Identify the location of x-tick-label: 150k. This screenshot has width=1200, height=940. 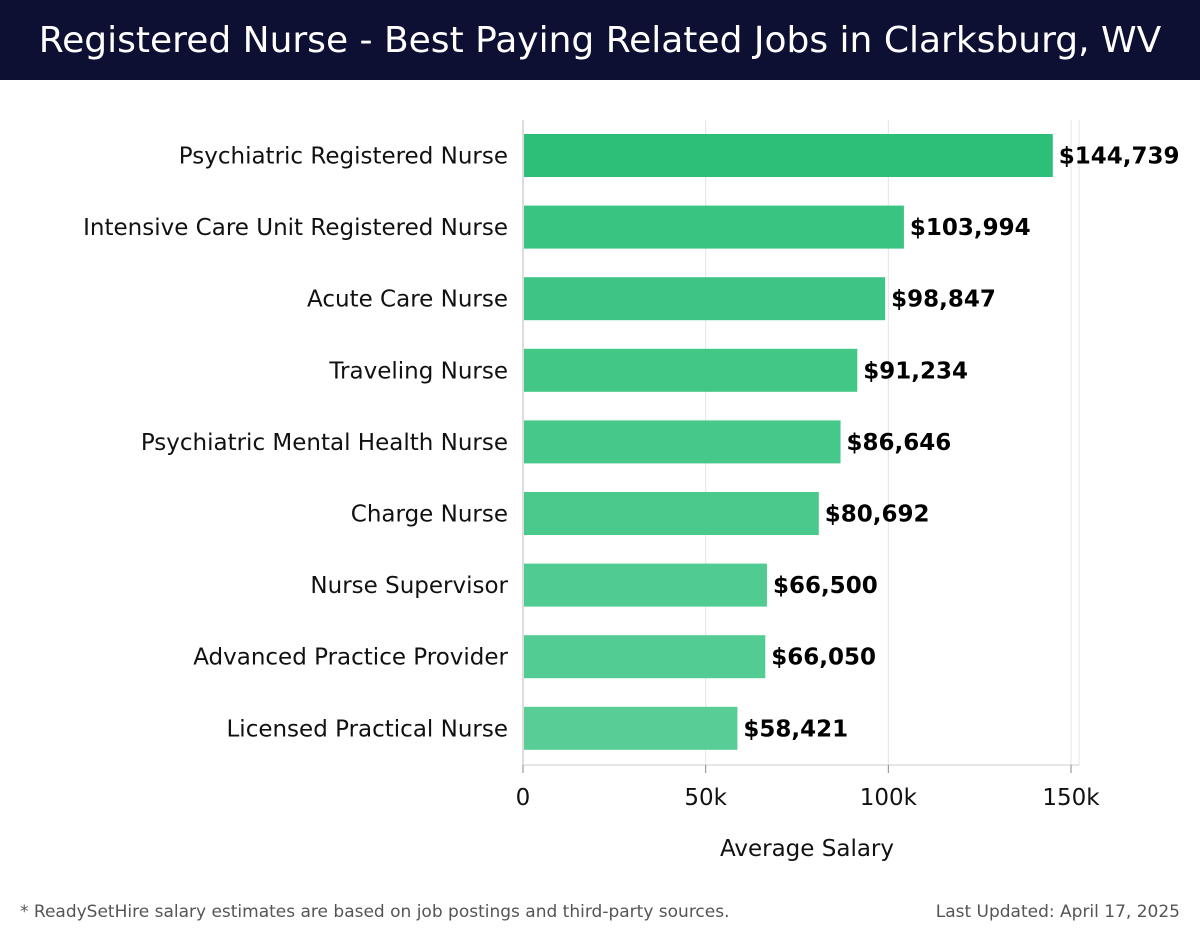
(1071, 798).